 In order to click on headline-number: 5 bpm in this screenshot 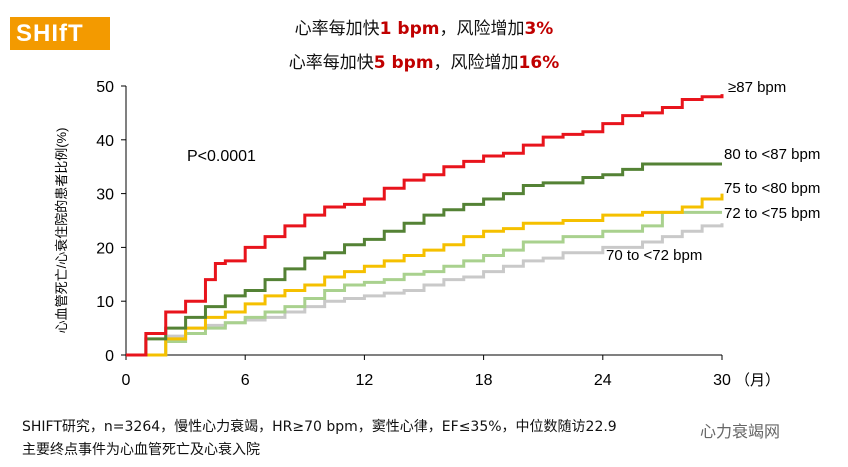, I will do `click(403, 63)`.